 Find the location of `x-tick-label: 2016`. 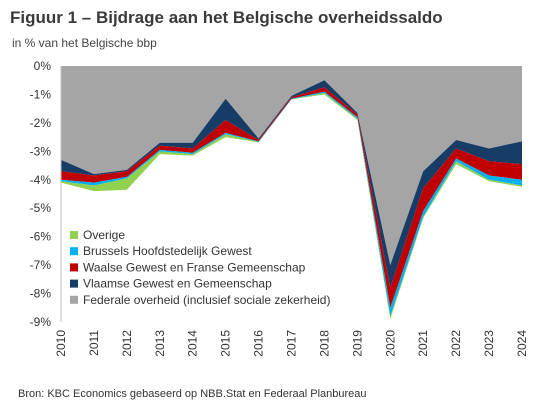

x-tick-label: 2016 is located at coordinates (259, 343).